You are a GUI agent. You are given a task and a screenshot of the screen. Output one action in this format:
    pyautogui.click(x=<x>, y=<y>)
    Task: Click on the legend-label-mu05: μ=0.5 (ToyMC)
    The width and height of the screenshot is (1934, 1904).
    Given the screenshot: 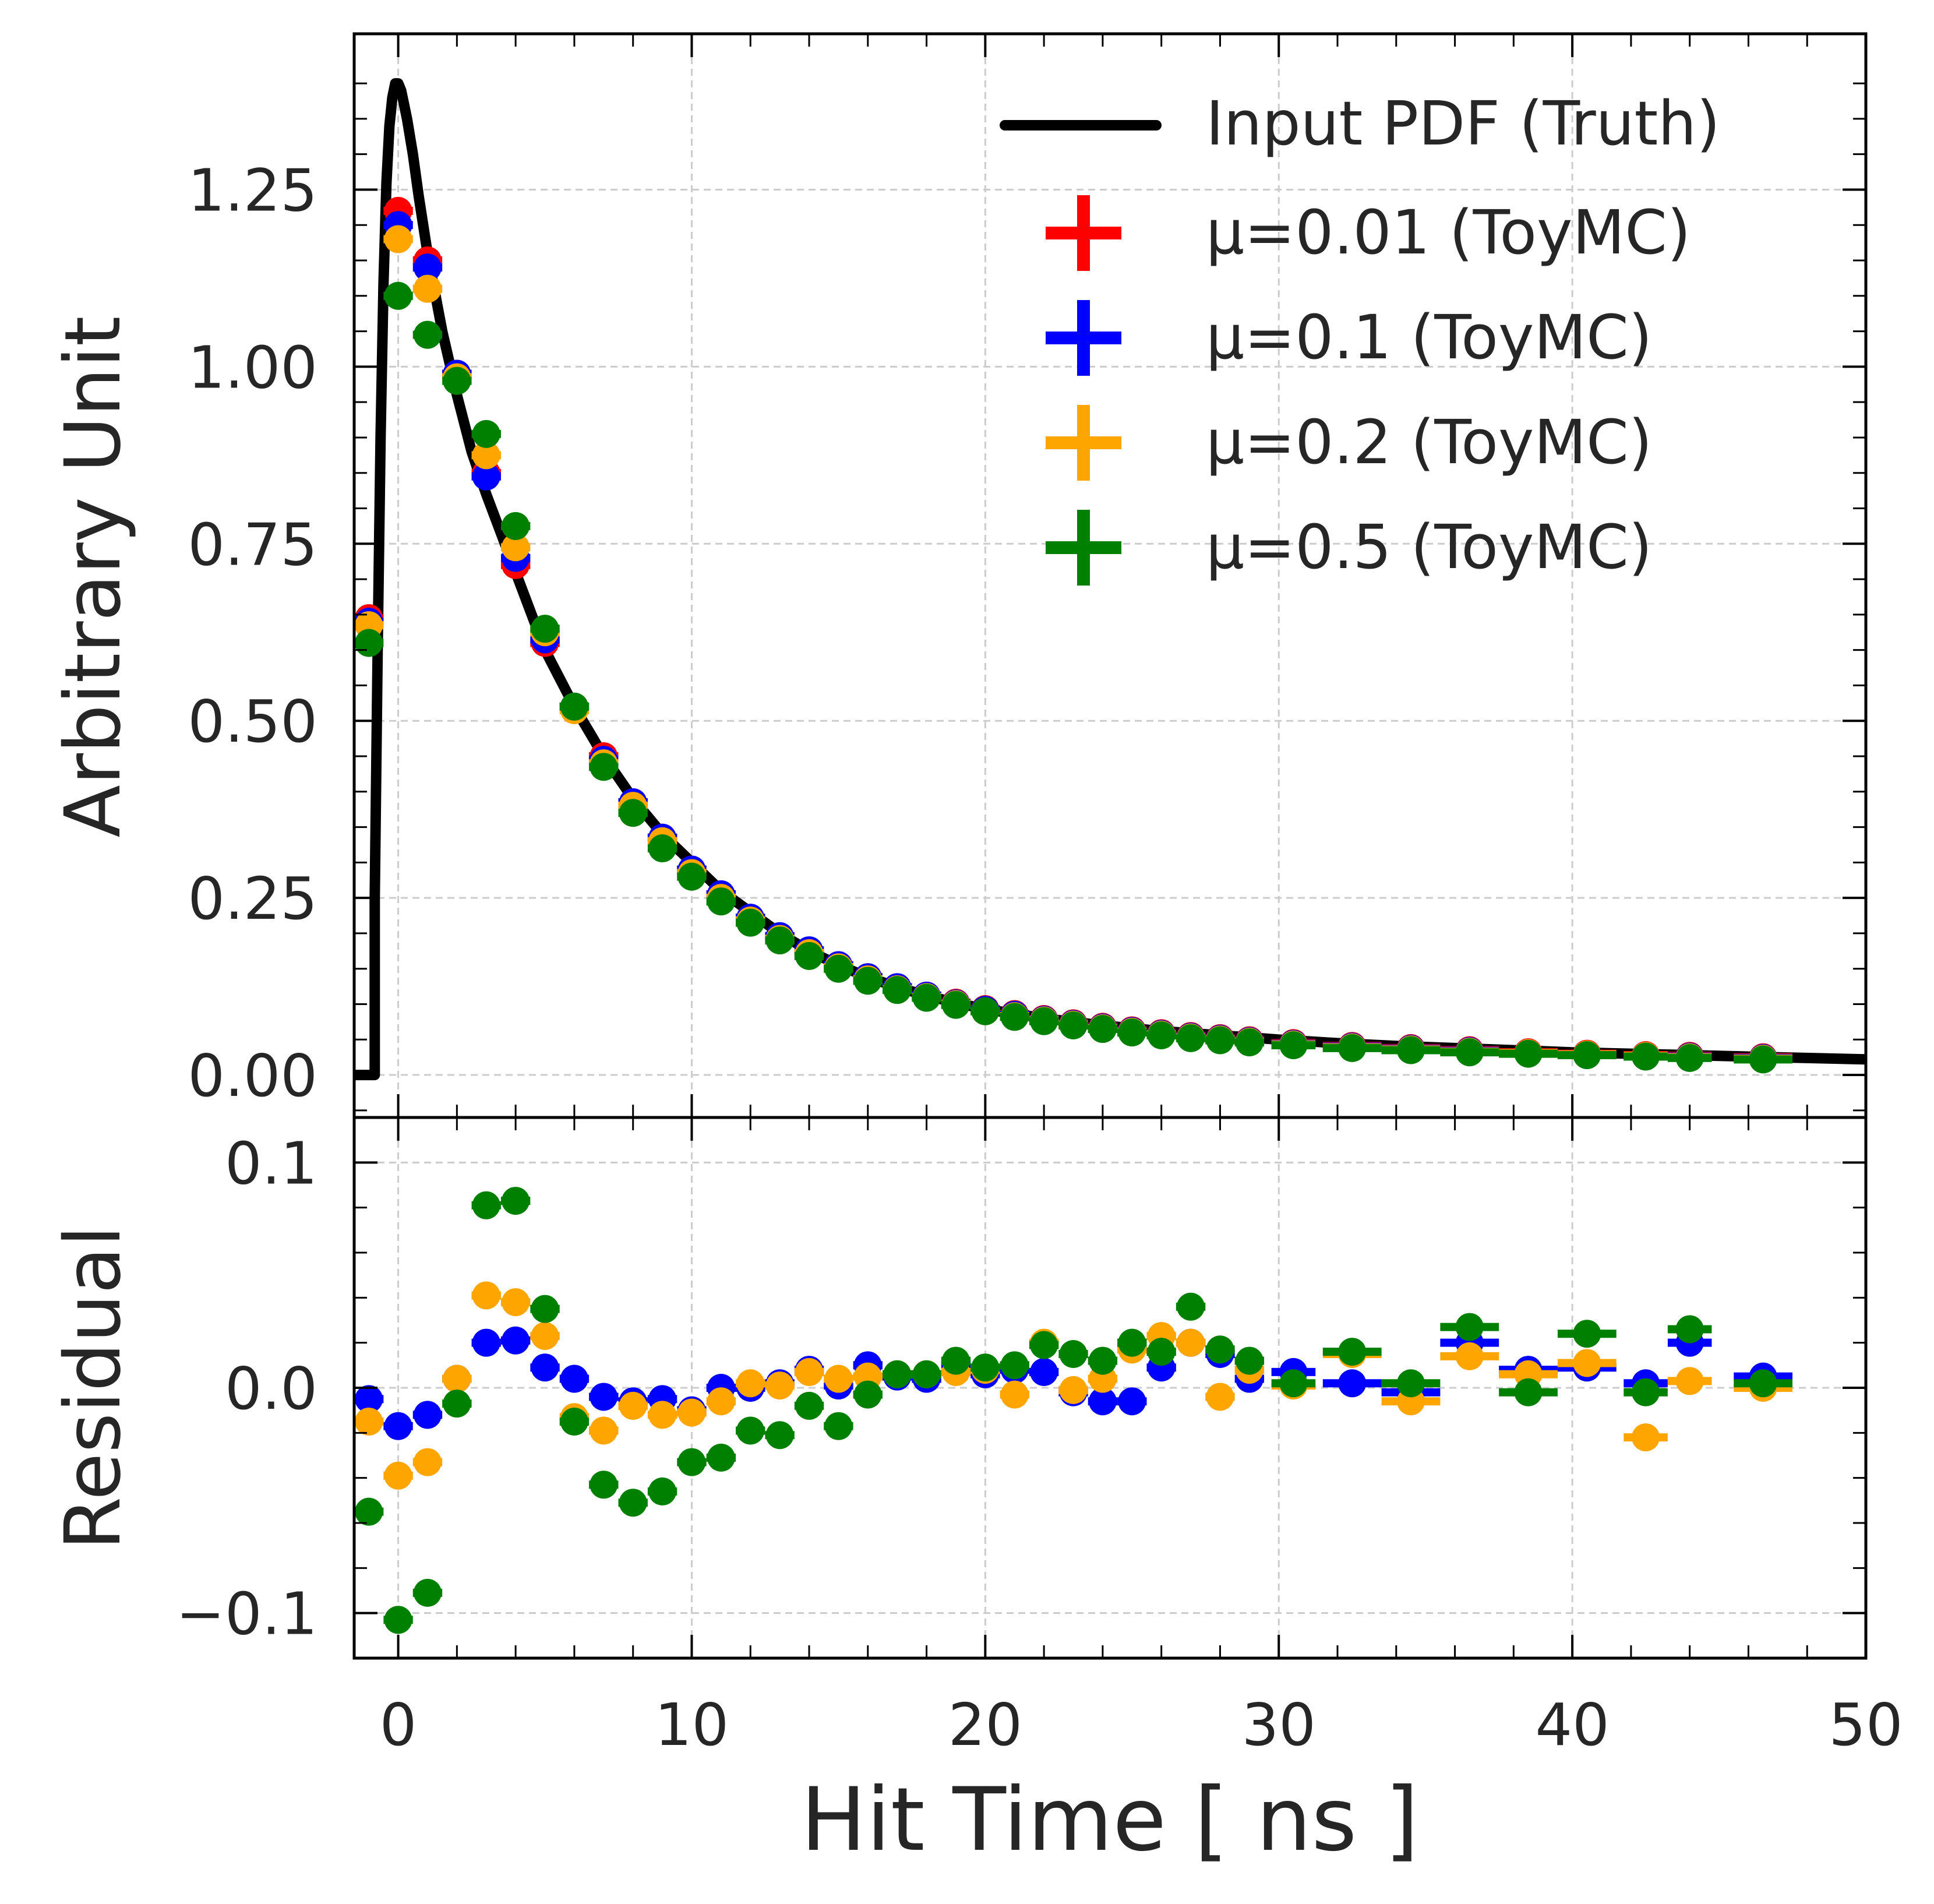 What is the action you would take?
    pyautogui.click(x=1429, y=547)
    